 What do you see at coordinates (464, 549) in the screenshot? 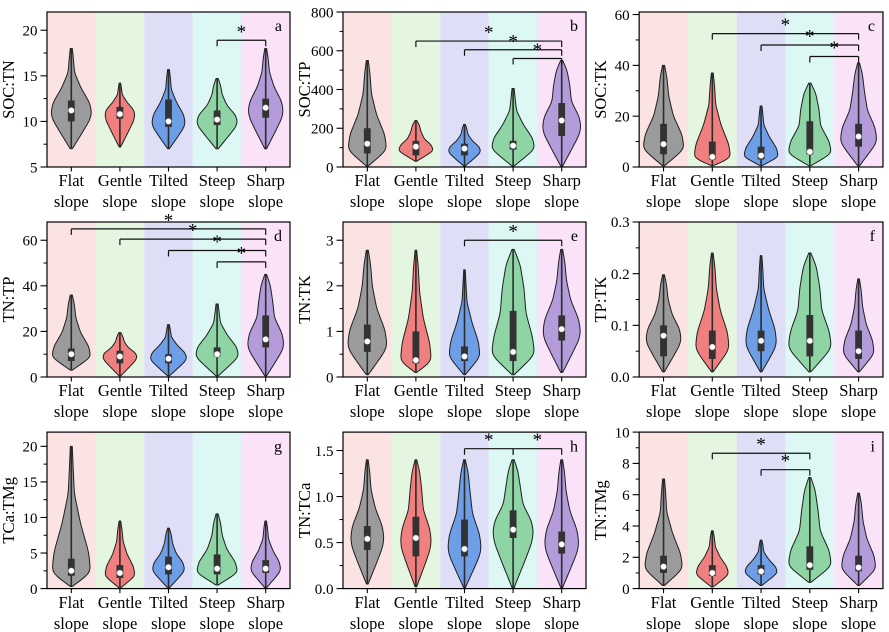
I see `median-dot-tilted-slope` at bounding box center [464, 549].